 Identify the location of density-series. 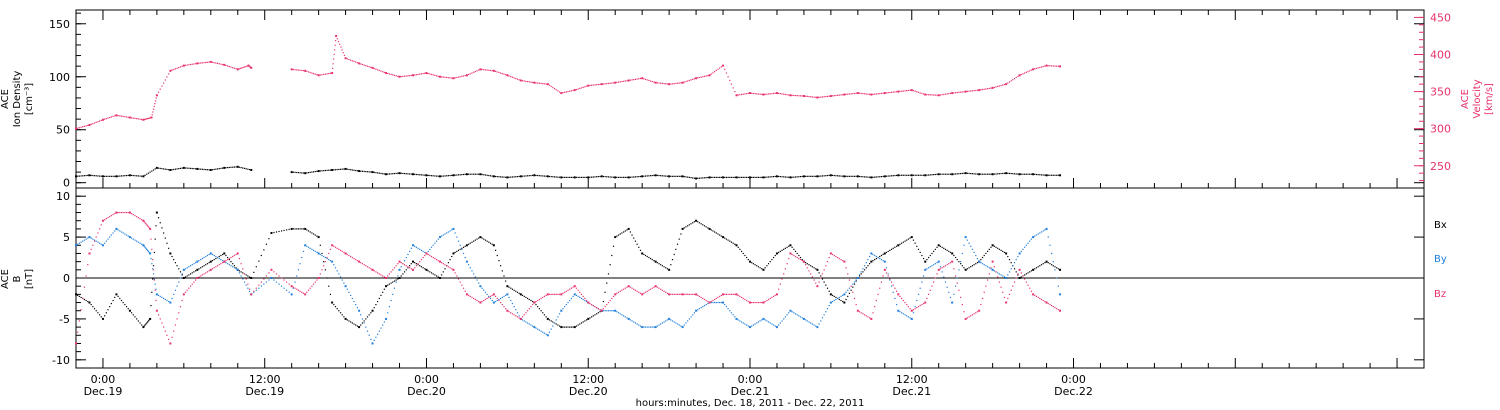
(568, 172).